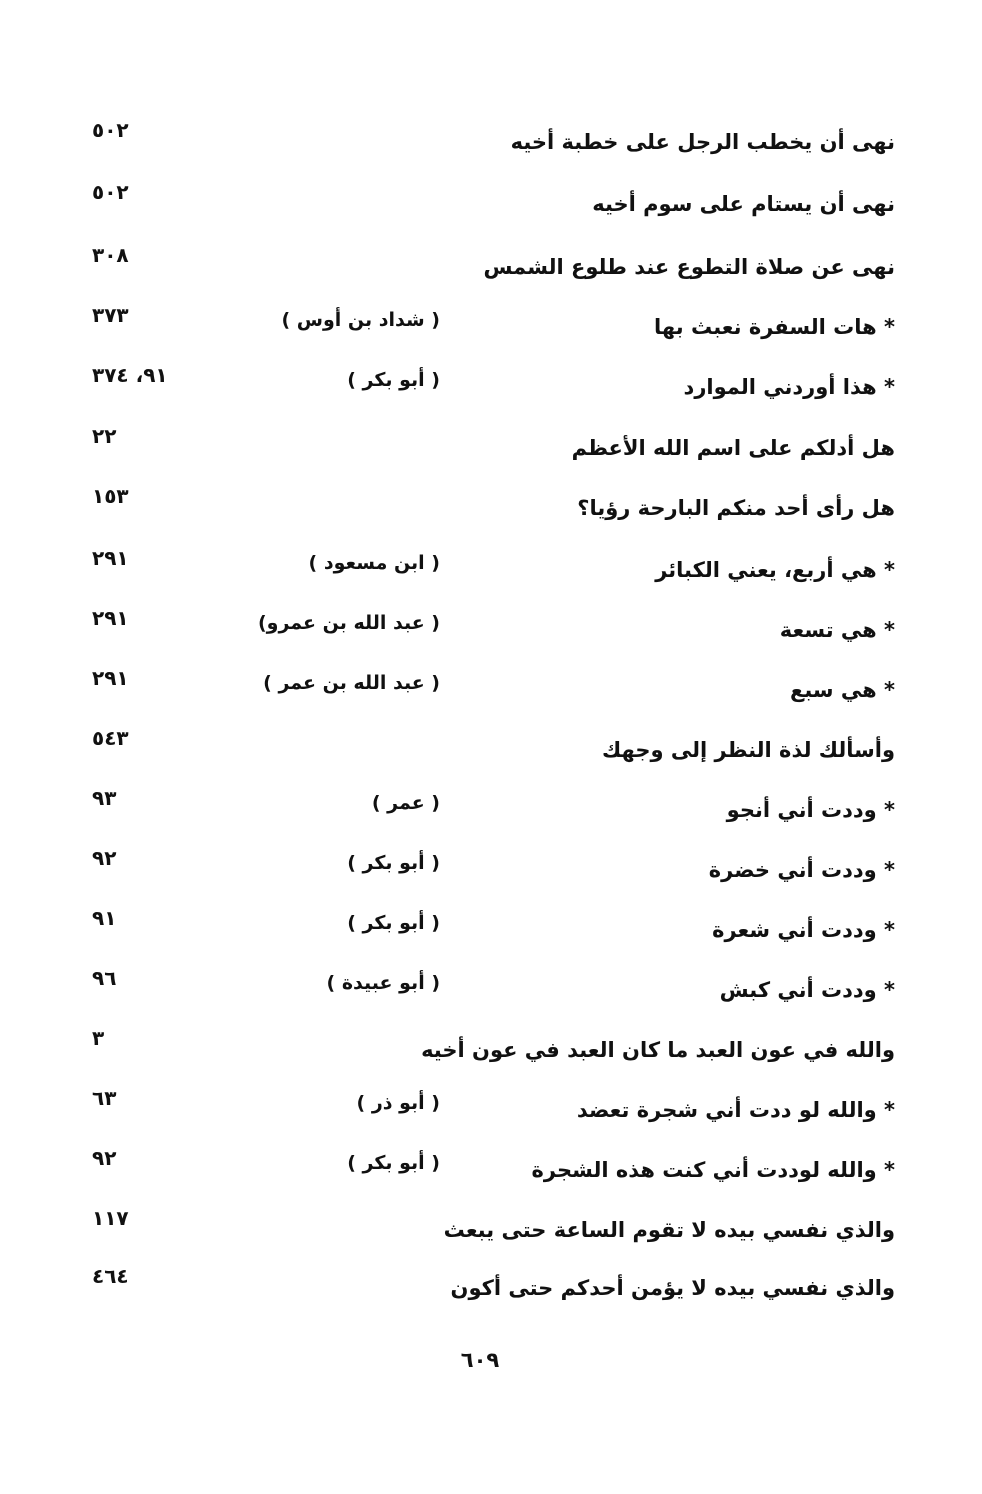 This screenshot has height=1494, width=982. I want to click on entry-title: * هي سبع, so click(842, 690).